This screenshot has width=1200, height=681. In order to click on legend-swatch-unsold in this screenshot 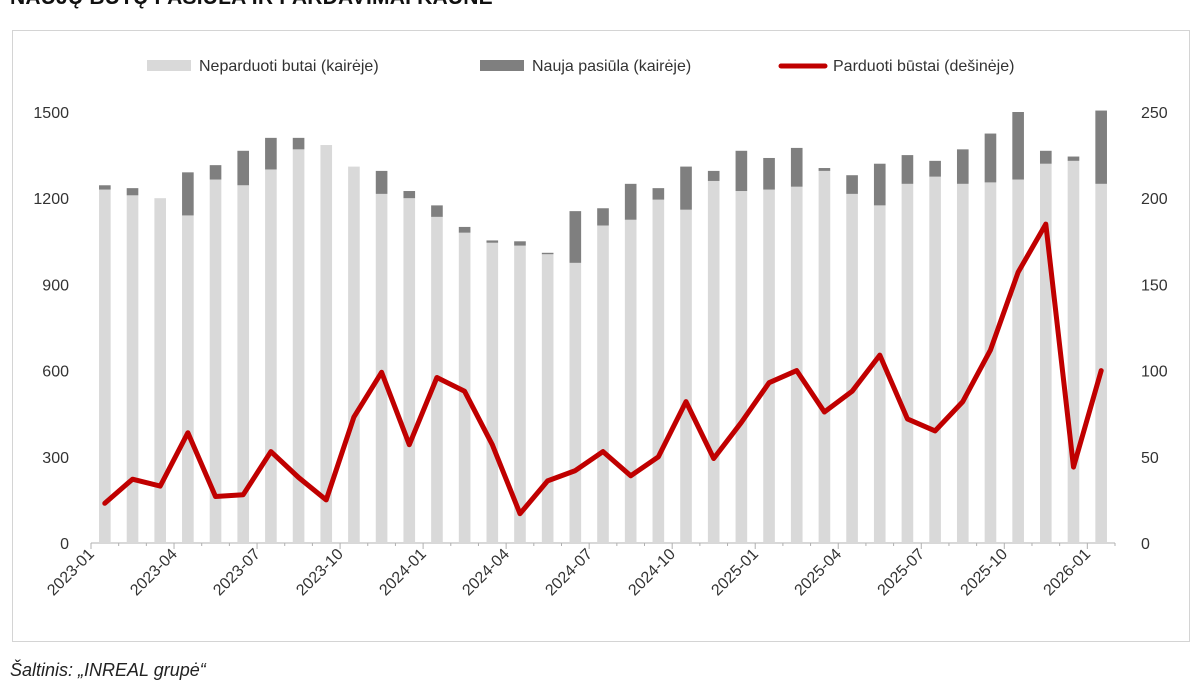, I will do `click(169, 65)`.